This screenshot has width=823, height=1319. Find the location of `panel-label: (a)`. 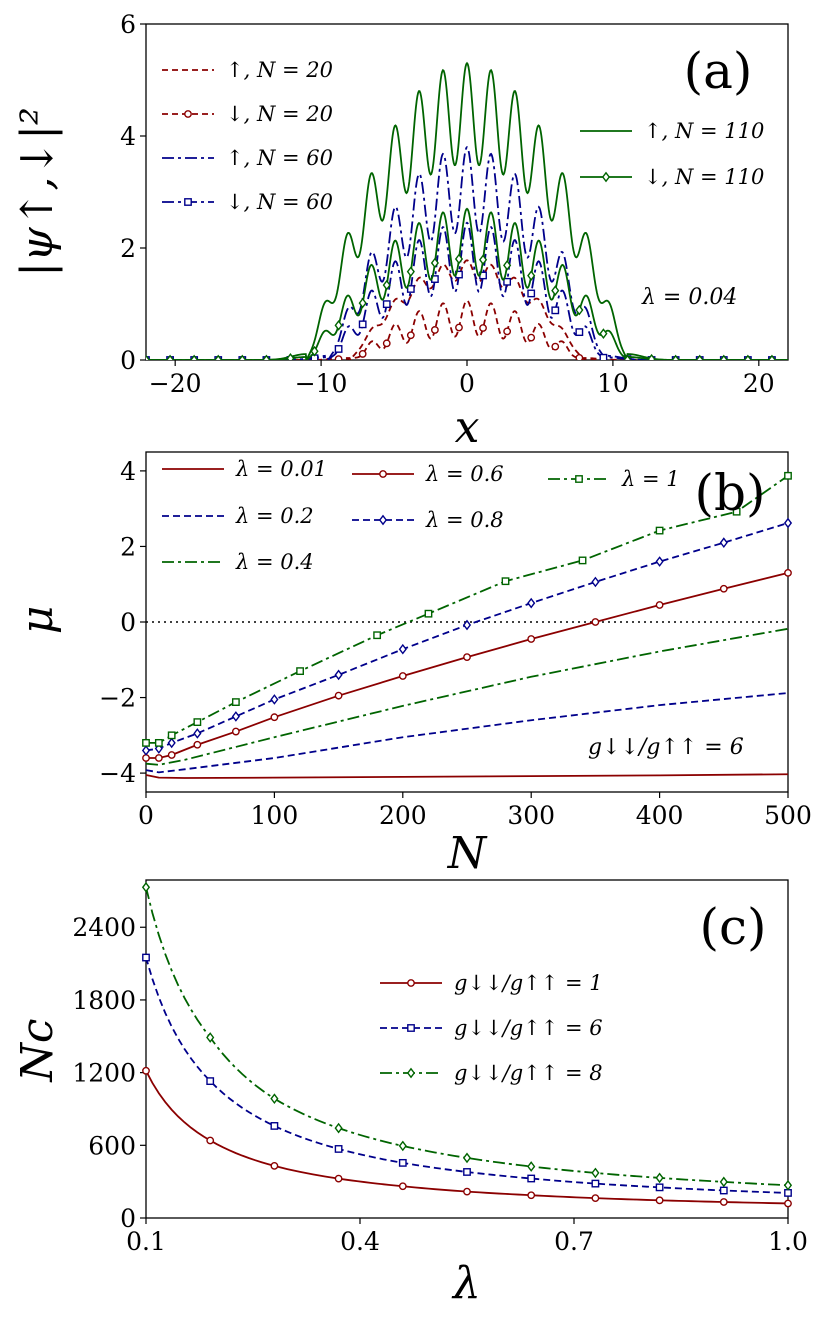

panel-label: (a) is located at coordinates (718, 71).